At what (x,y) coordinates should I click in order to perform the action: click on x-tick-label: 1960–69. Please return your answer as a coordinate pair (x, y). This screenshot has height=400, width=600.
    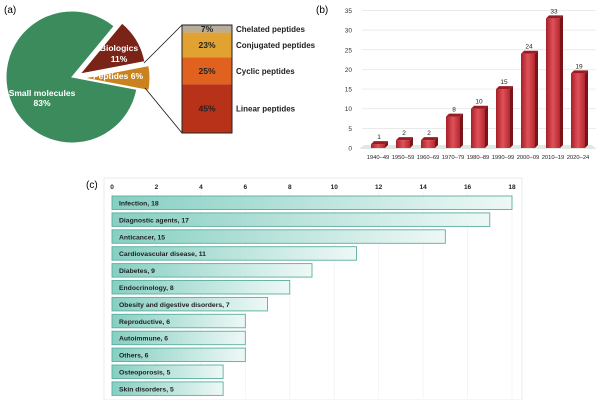
    Looking at the image, I should click on (428, 158).